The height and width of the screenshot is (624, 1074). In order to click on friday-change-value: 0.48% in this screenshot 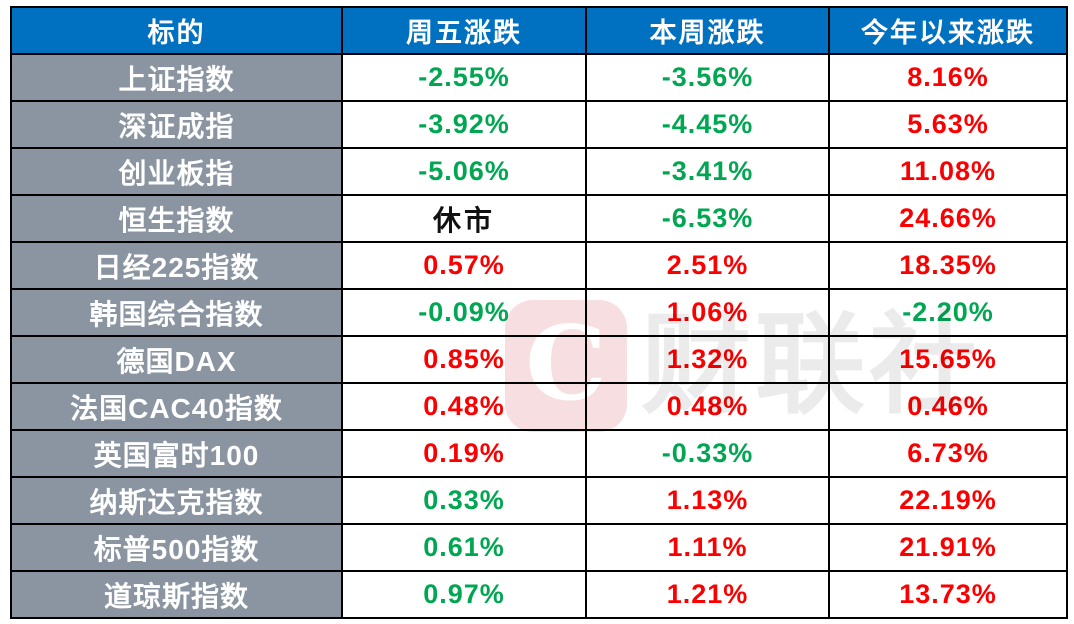, I will do `click(464, 406)`.